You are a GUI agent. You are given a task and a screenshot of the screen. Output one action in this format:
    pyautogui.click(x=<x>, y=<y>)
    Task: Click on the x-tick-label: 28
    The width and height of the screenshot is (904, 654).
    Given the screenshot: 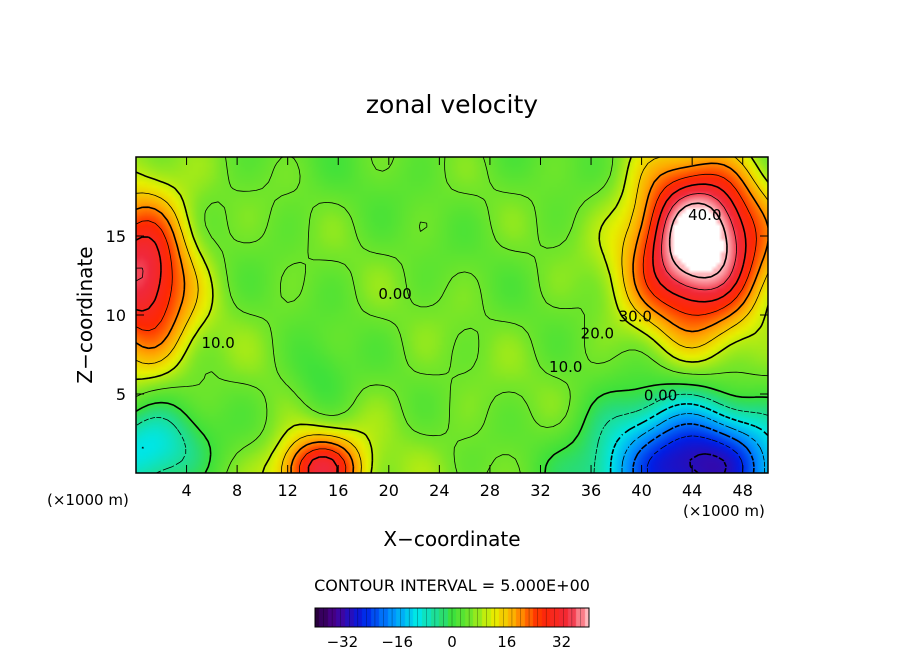 What is the action you would take?
    pyautogui.click(x=490, y=490)
    